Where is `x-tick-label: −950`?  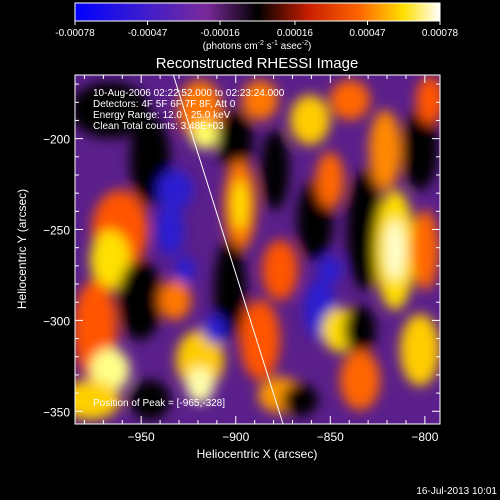 x-tick-label: −950 is located at coordinates (141, 437).